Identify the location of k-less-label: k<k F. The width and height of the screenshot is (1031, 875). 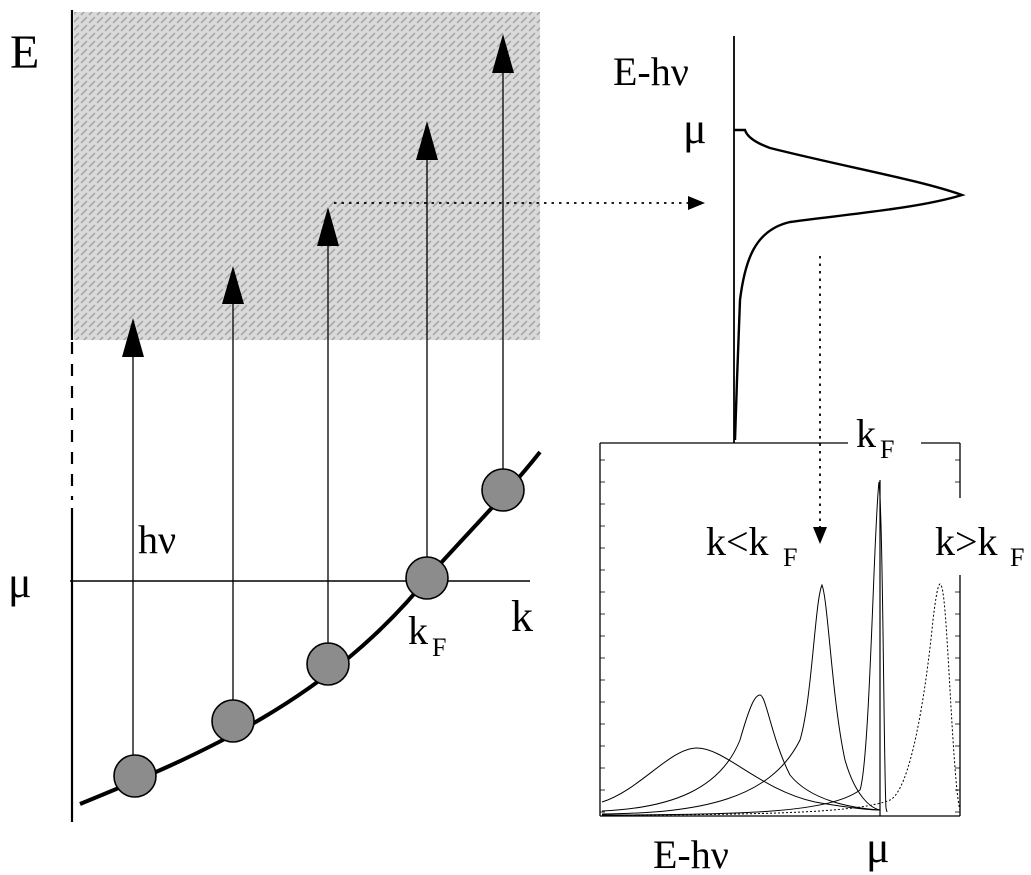
(751, 545).